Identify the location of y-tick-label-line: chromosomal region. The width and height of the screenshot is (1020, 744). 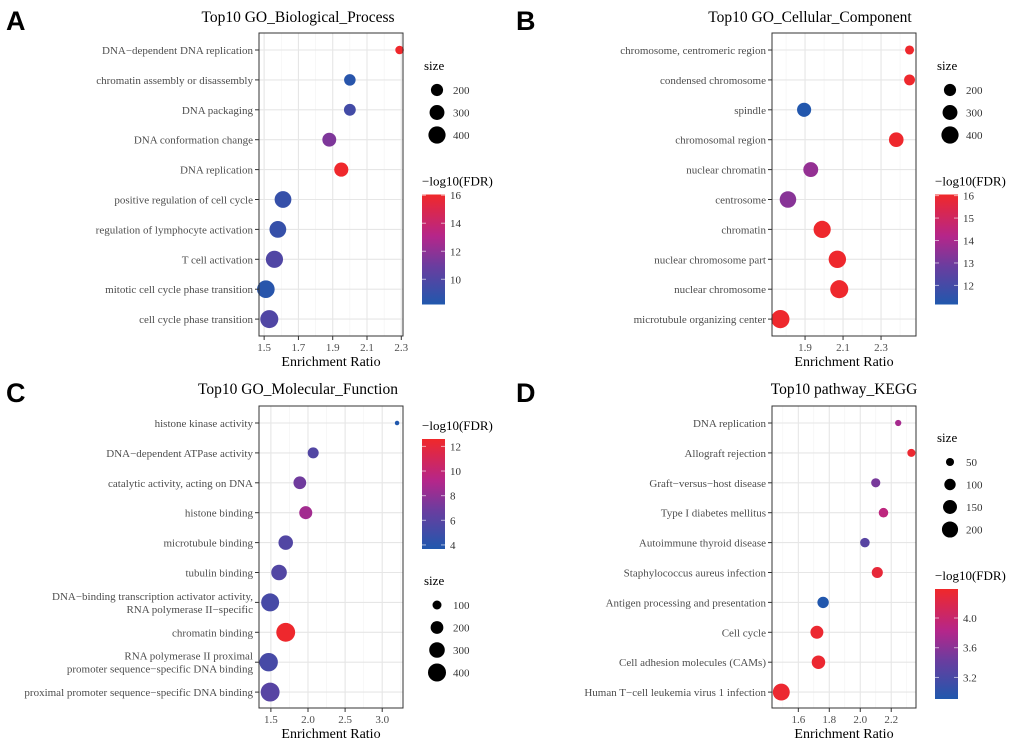
(720, 141).